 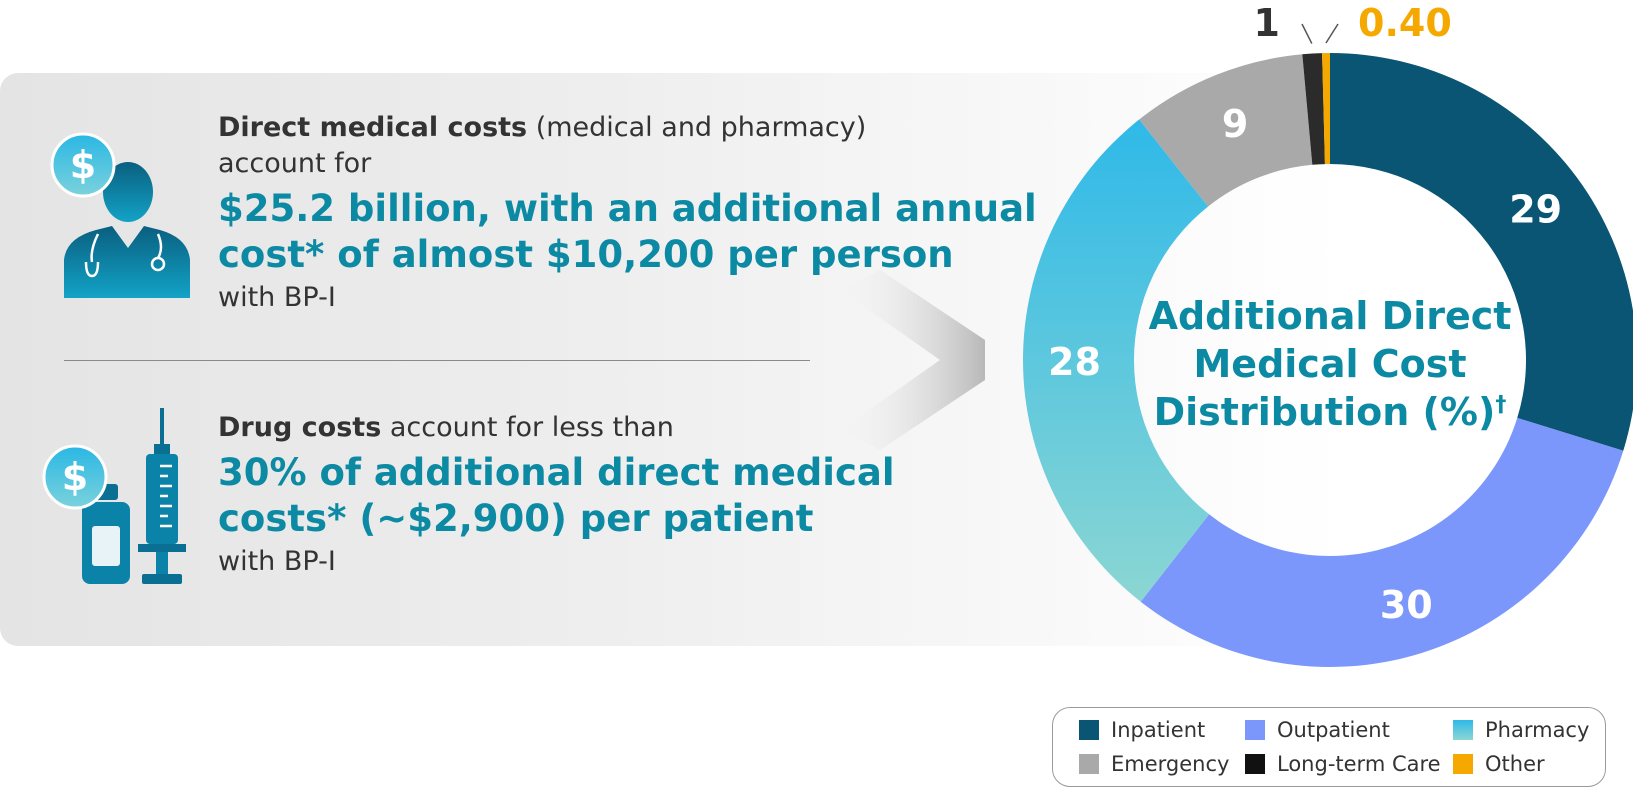 I want to click on chart-title-line3: Distribution (%)†, so click(x=1330, y=412).